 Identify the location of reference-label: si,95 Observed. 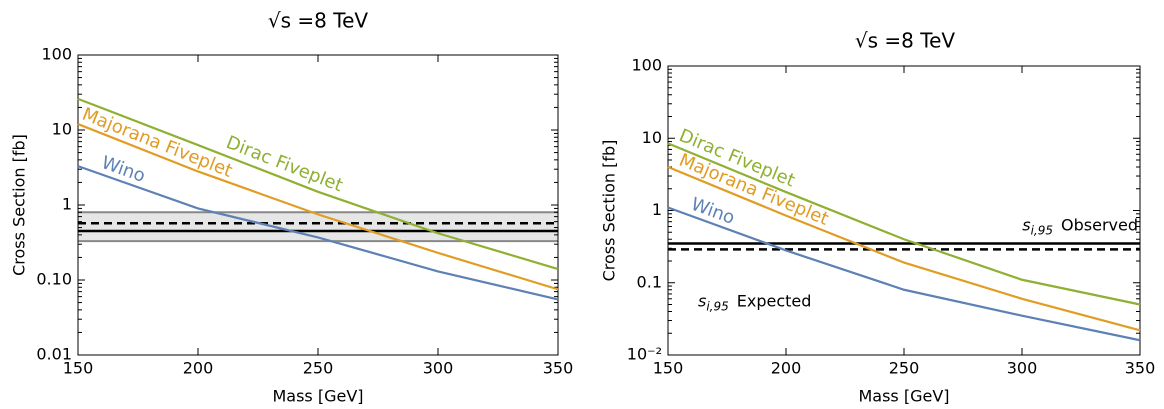
(1080, 226).